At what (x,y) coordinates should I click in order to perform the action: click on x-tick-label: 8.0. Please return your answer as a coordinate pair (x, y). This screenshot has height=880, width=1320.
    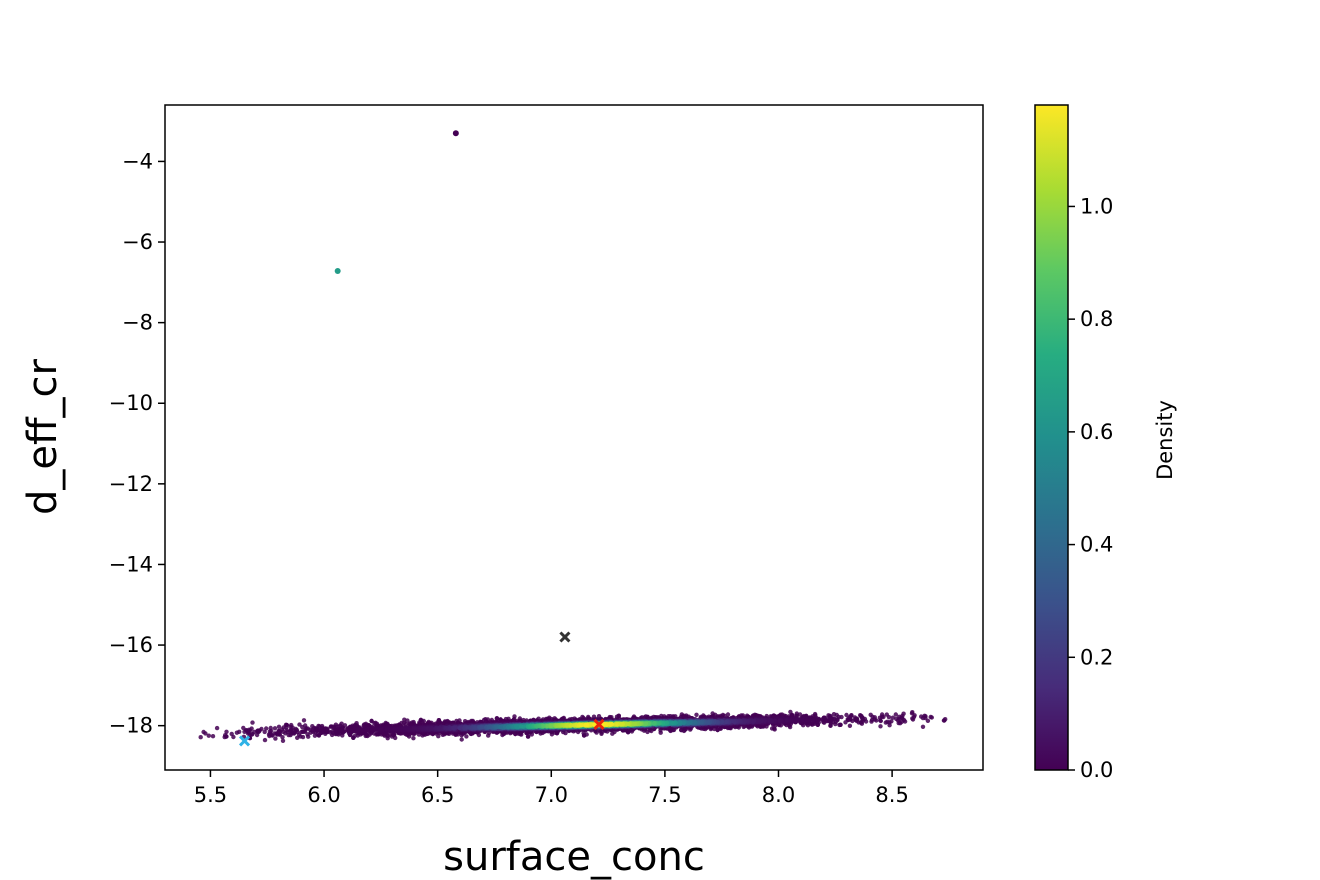
    Looking at the image, I should click on (778, 795).